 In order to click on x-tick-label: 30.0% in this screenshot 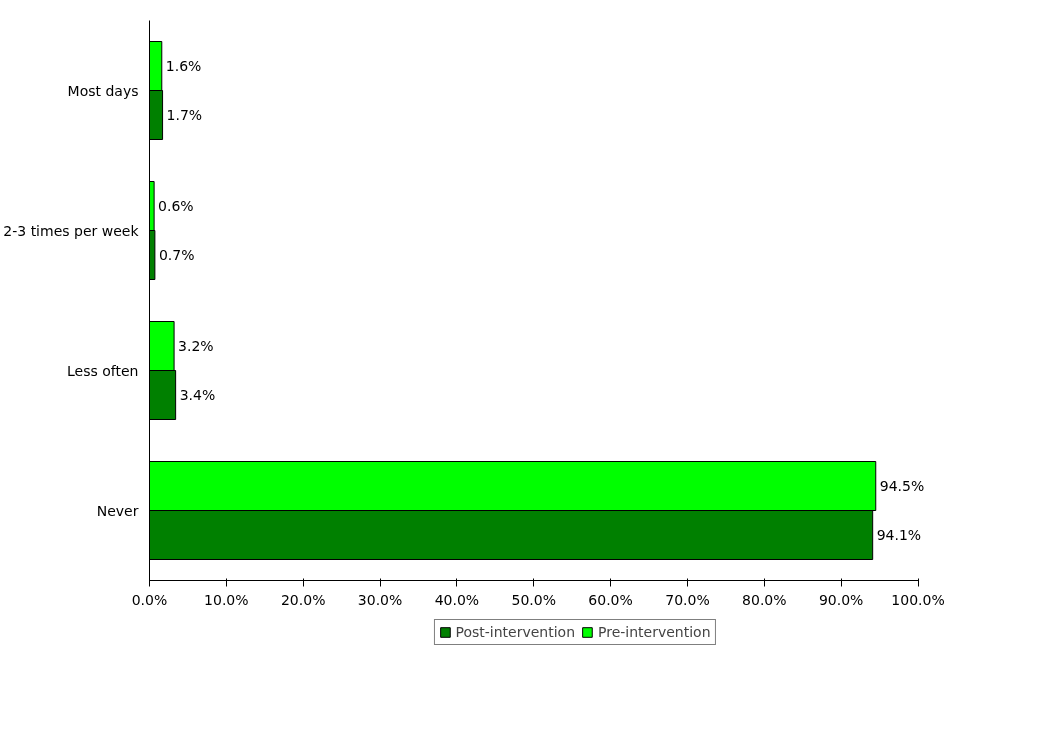, I will do `click(380, 599)`.